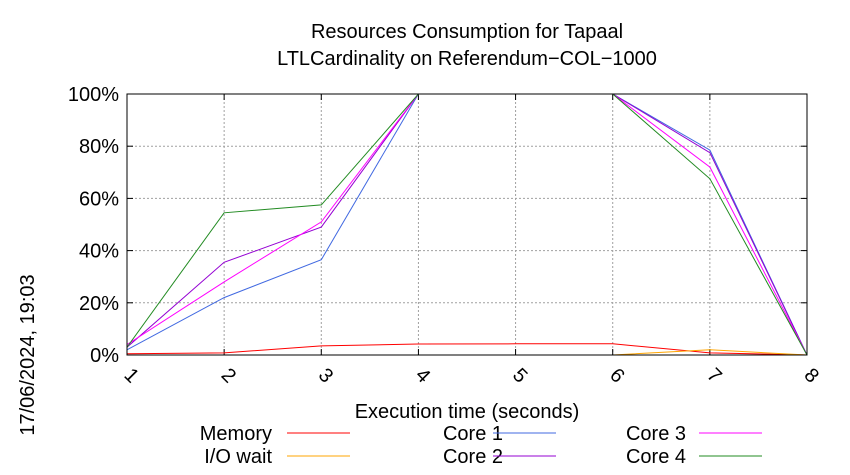 The width and height of the screenshot is (850, 475). I want to click on x-tick-label: 7, so click(713, 375).